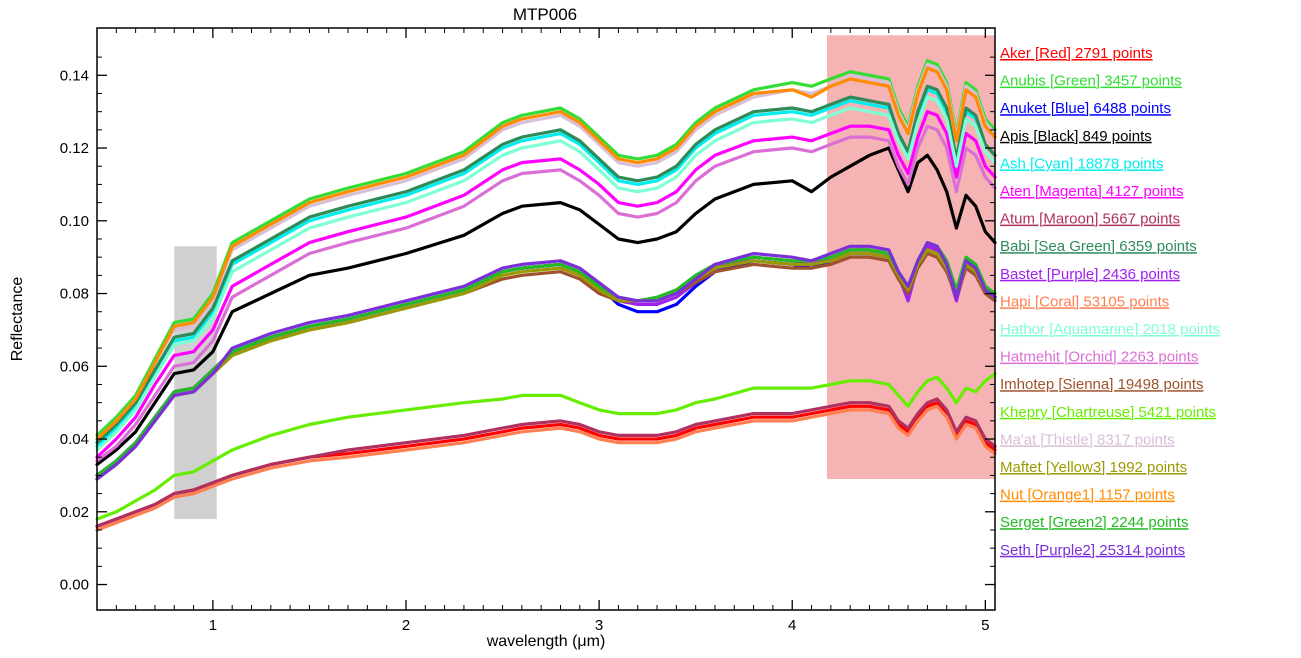  I want to click on legend-entry-18: Serget [Green2] 2244 points, so click(1094, 522).